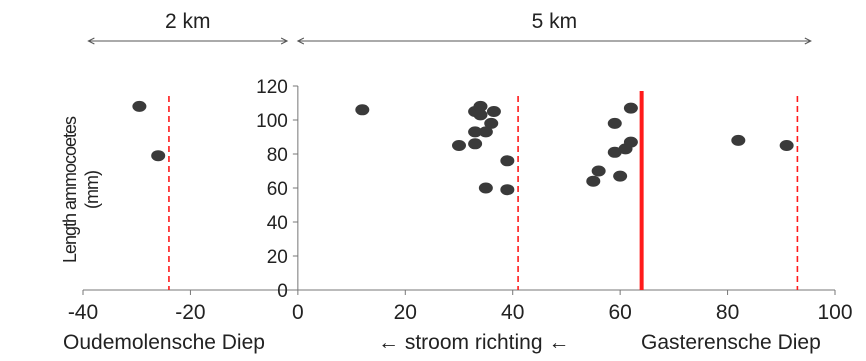  What do you see at coordinates (298, 312) in the screenshot?
I see `x-tick-label: 0` at bounding box center [298, 312].